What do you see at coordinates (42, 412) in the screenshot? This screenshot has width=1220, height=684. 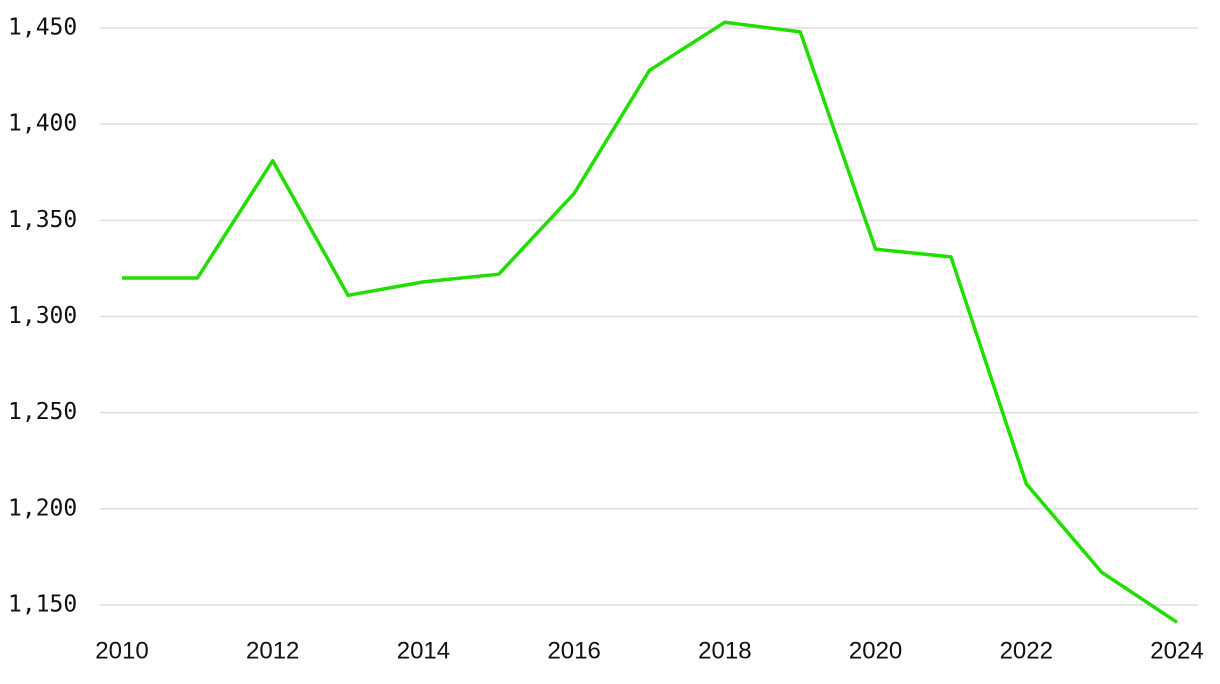 I see `y-tick-label: 1,250` at bounding box center [42, 412].